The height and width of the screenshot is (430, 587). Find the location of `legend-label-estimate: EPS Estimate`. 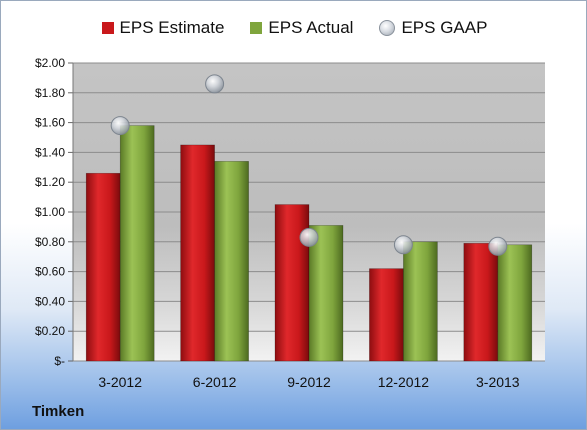

legend-label-estimate: EPS Estimate is located at coordinates (172, 27).